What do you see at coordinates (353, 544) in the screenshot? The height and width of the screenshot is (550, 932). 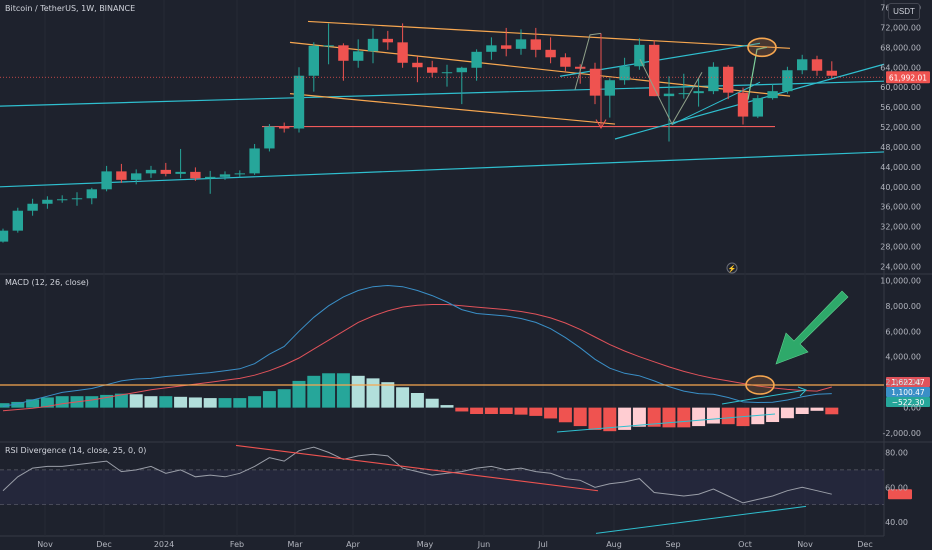 I see `time-axis-label: Apr` at bounding box center [353, 544].